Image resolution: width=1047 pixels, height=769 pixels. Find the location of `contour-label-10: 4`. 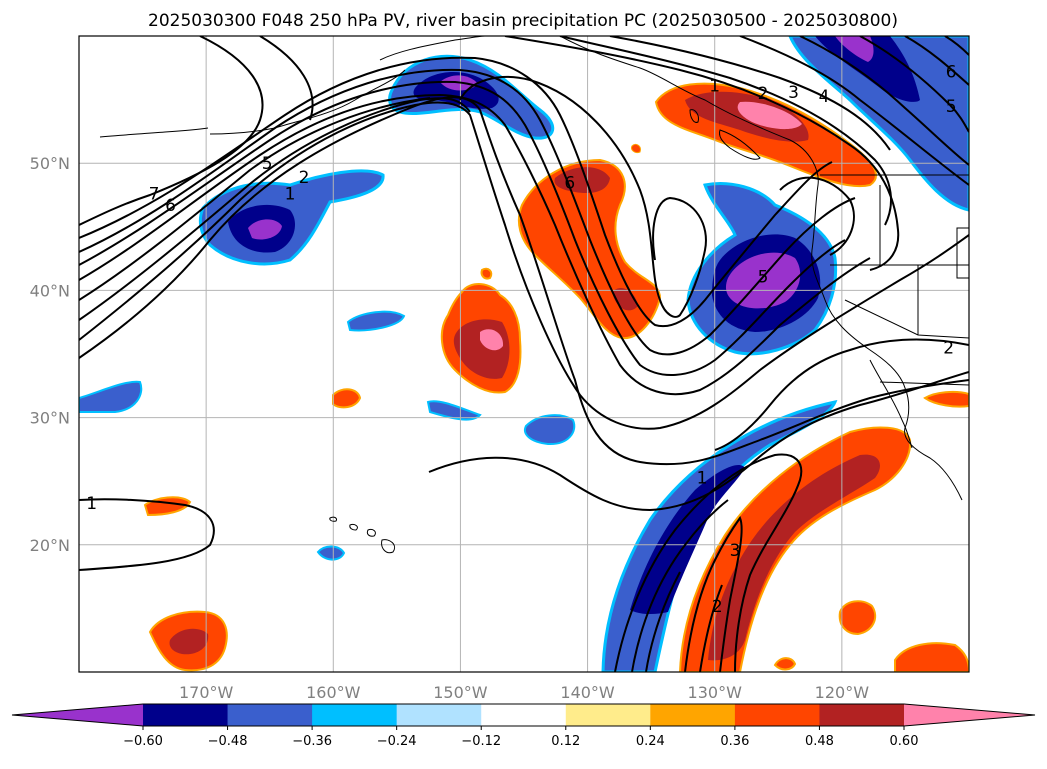

contour-label-10: 4 is located at coordinates (824, 97).